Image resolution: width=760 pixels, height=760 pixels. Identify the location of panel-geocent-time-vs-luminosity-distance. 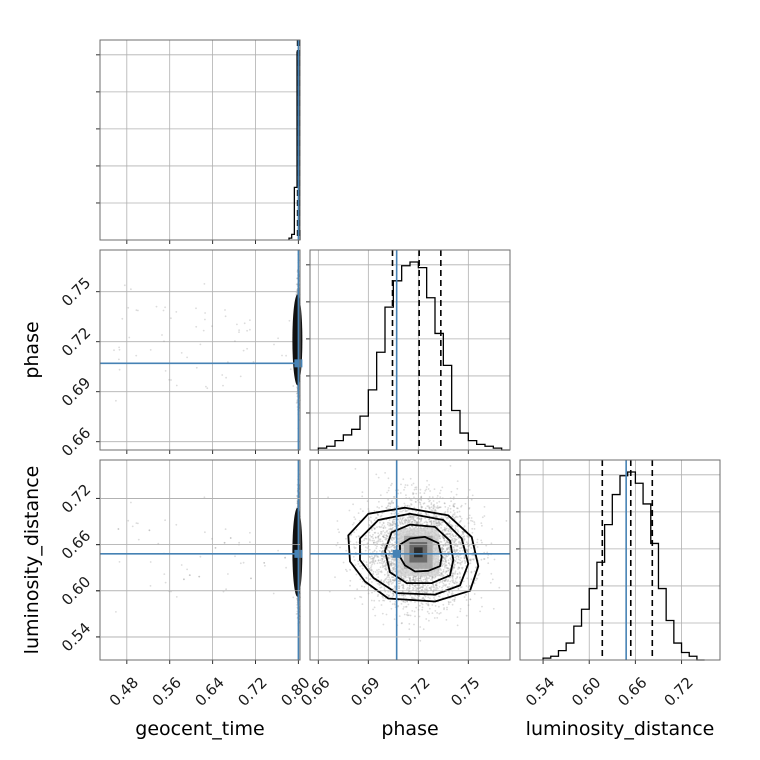
(199, 561).